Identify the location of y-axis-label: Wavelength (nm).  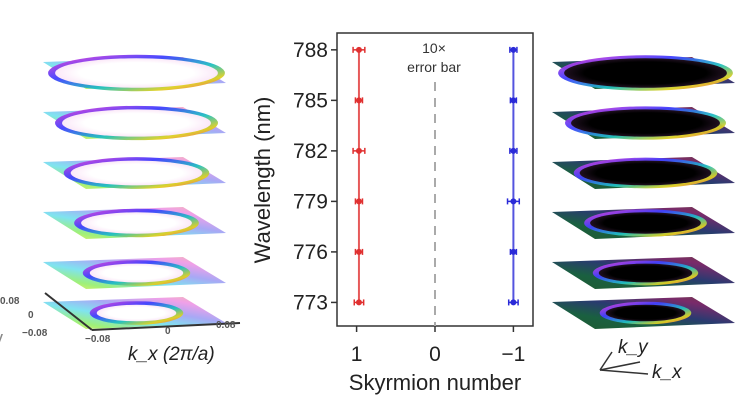
(262, 180).